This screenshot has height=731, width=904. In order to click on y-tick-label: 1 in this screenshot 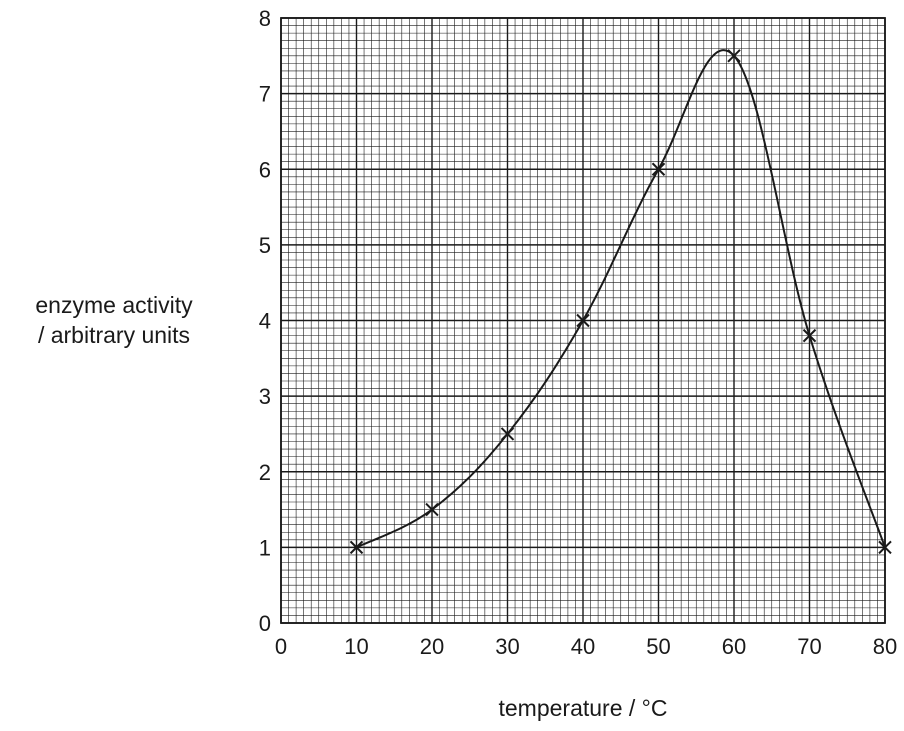, I will do `click(265, 547)`.